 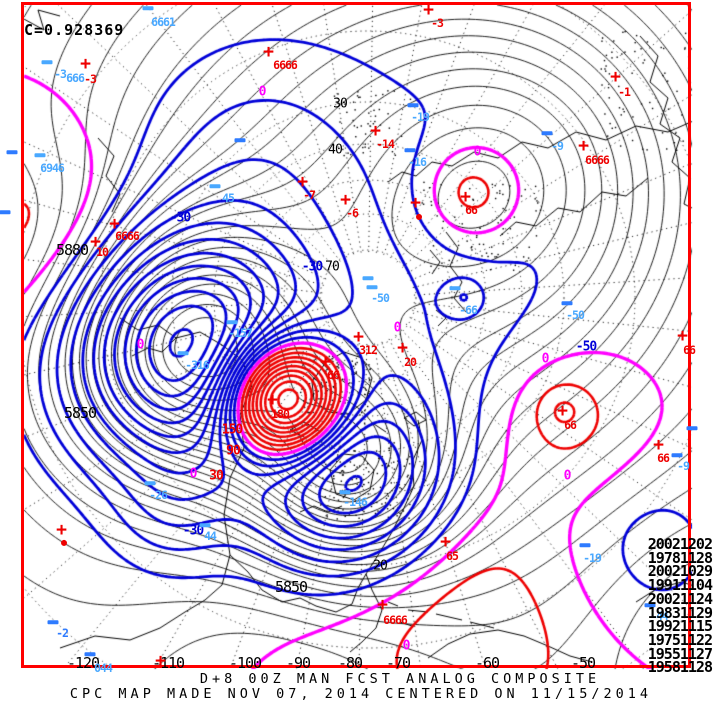 I want to click on analog-date: 19551127, so click(x=680, y=653).